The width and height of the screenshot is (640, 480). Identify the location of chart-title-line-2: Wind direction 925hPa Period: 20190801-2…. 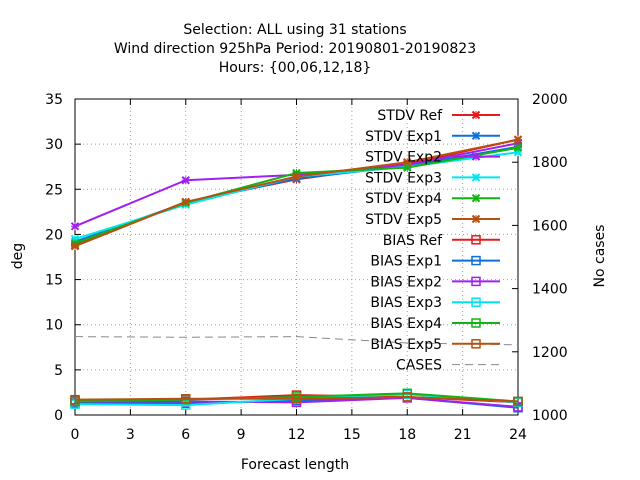
(295, 49).